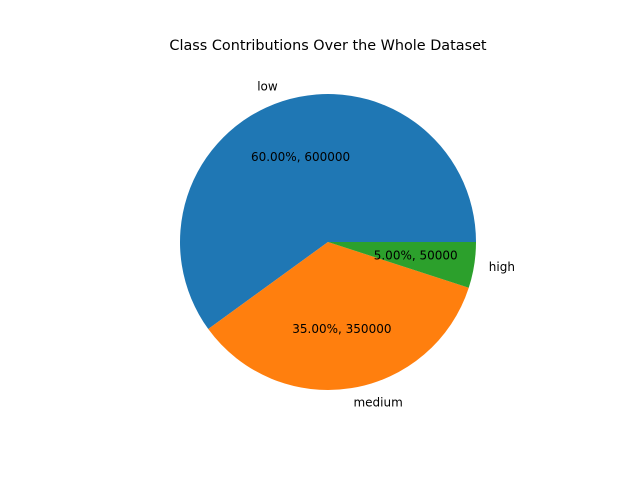  Describe the element at coordinates (377, 402) in the screenshot. I see `slice-label-medium: medium` at that location.